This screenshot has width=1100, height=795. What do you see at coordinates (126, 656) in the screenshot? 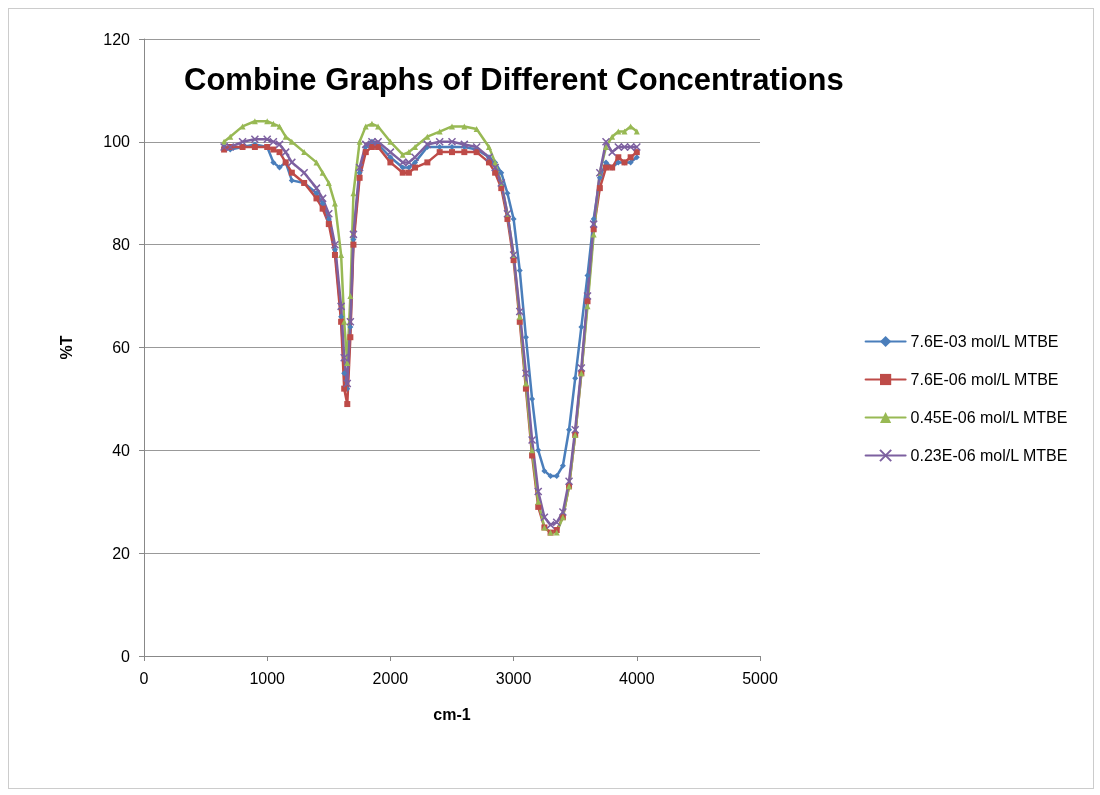
I see `y-tick-label: 0` at bounding box center [126, 656].